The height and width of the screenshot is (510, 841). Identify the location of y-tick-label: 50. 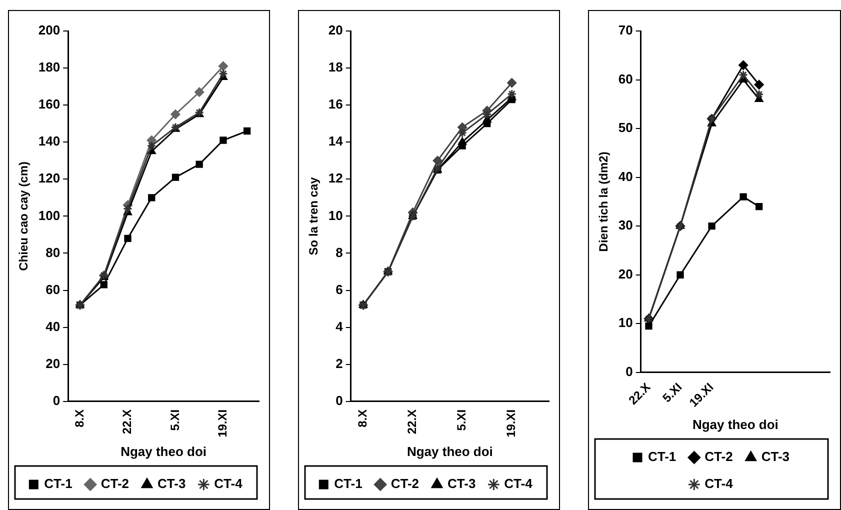
(625, 128).